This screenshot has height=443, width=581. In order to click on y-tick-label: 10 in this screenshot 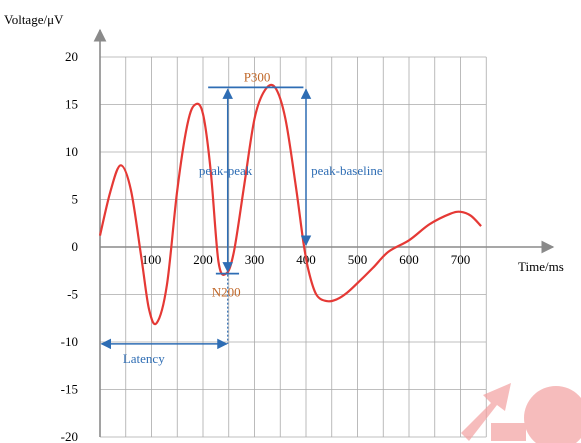, I will do `click(71, 151)`.